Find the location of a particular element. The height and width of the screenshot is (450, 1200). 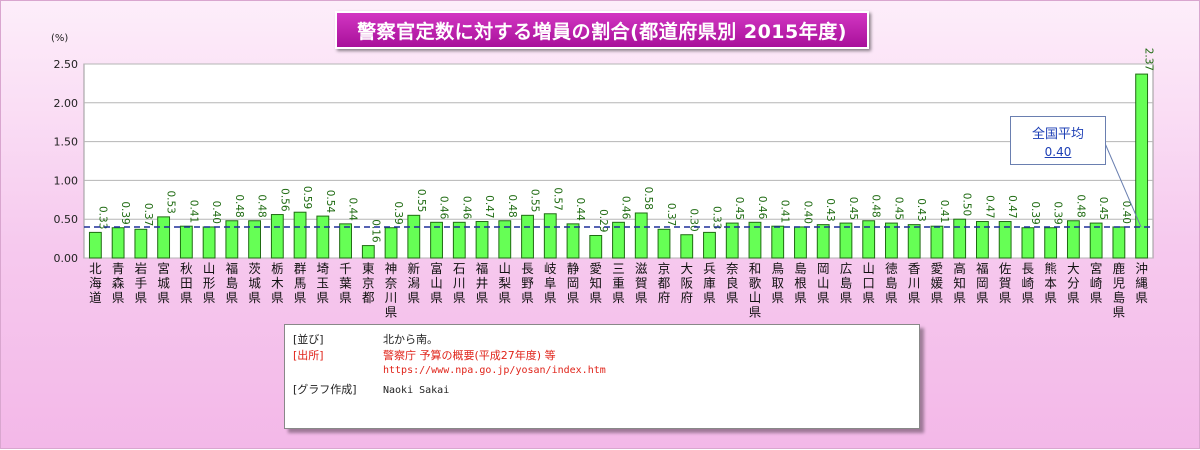

x-tick-label: 香川県 is located at coordinates (914, 283).